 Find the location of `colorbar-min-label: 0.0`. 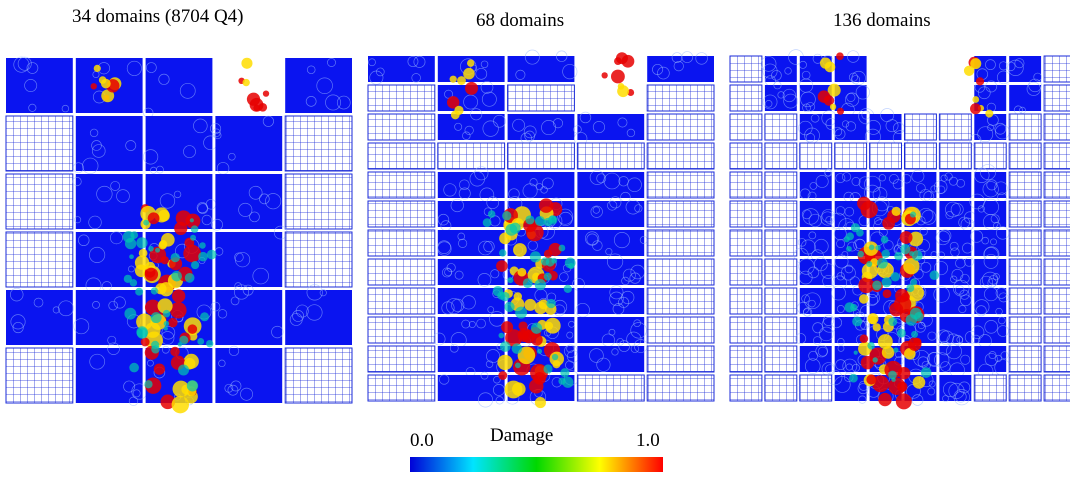

colorbar-min-label: 0.0 is located at coordinates (422, 440).